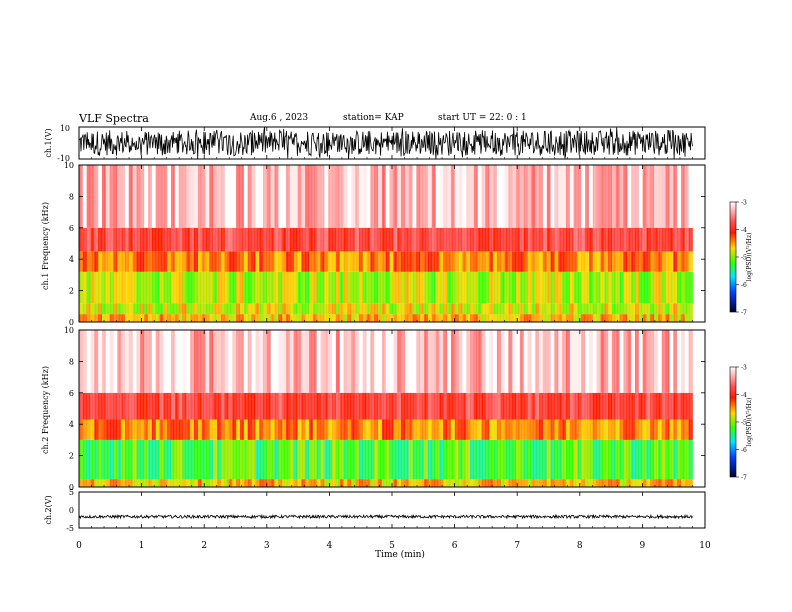 Image resolution: width=792 pixels, height=612 pixels. What do you see at coordinates (400, 554) in the screenshot?
I see `x-axis-label: Time (min)` at bounding box center [400, 554].